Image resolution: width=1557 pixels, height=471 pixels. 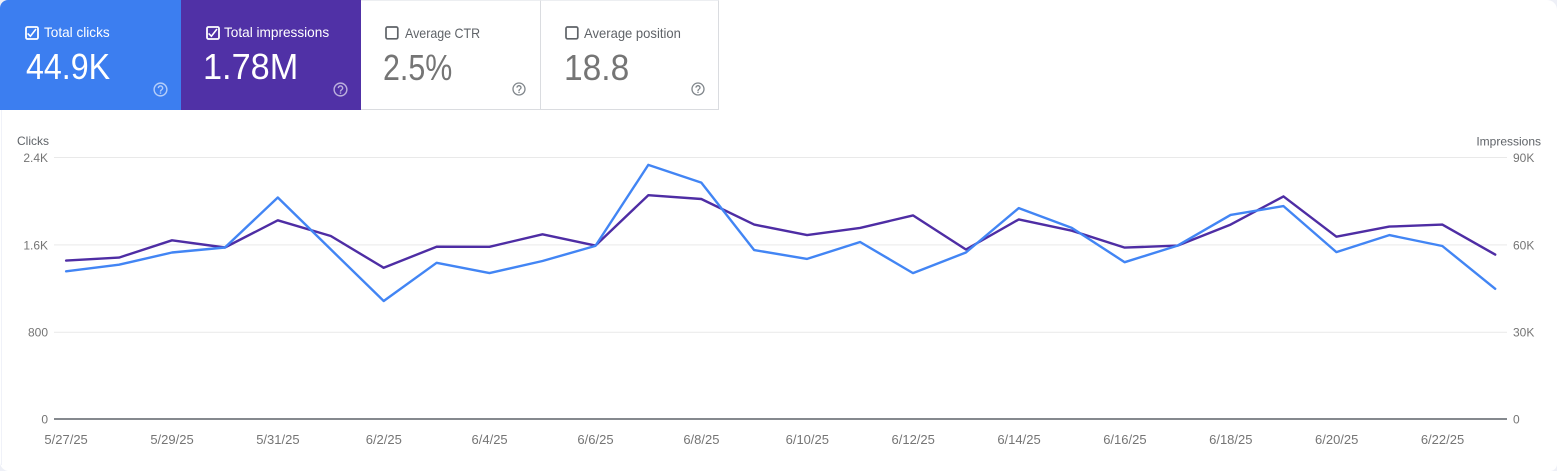 What do you see at coordinates (33, 141) in the screenshot?
I see `svg-text: Clicks` at bounding box center [33, 141].